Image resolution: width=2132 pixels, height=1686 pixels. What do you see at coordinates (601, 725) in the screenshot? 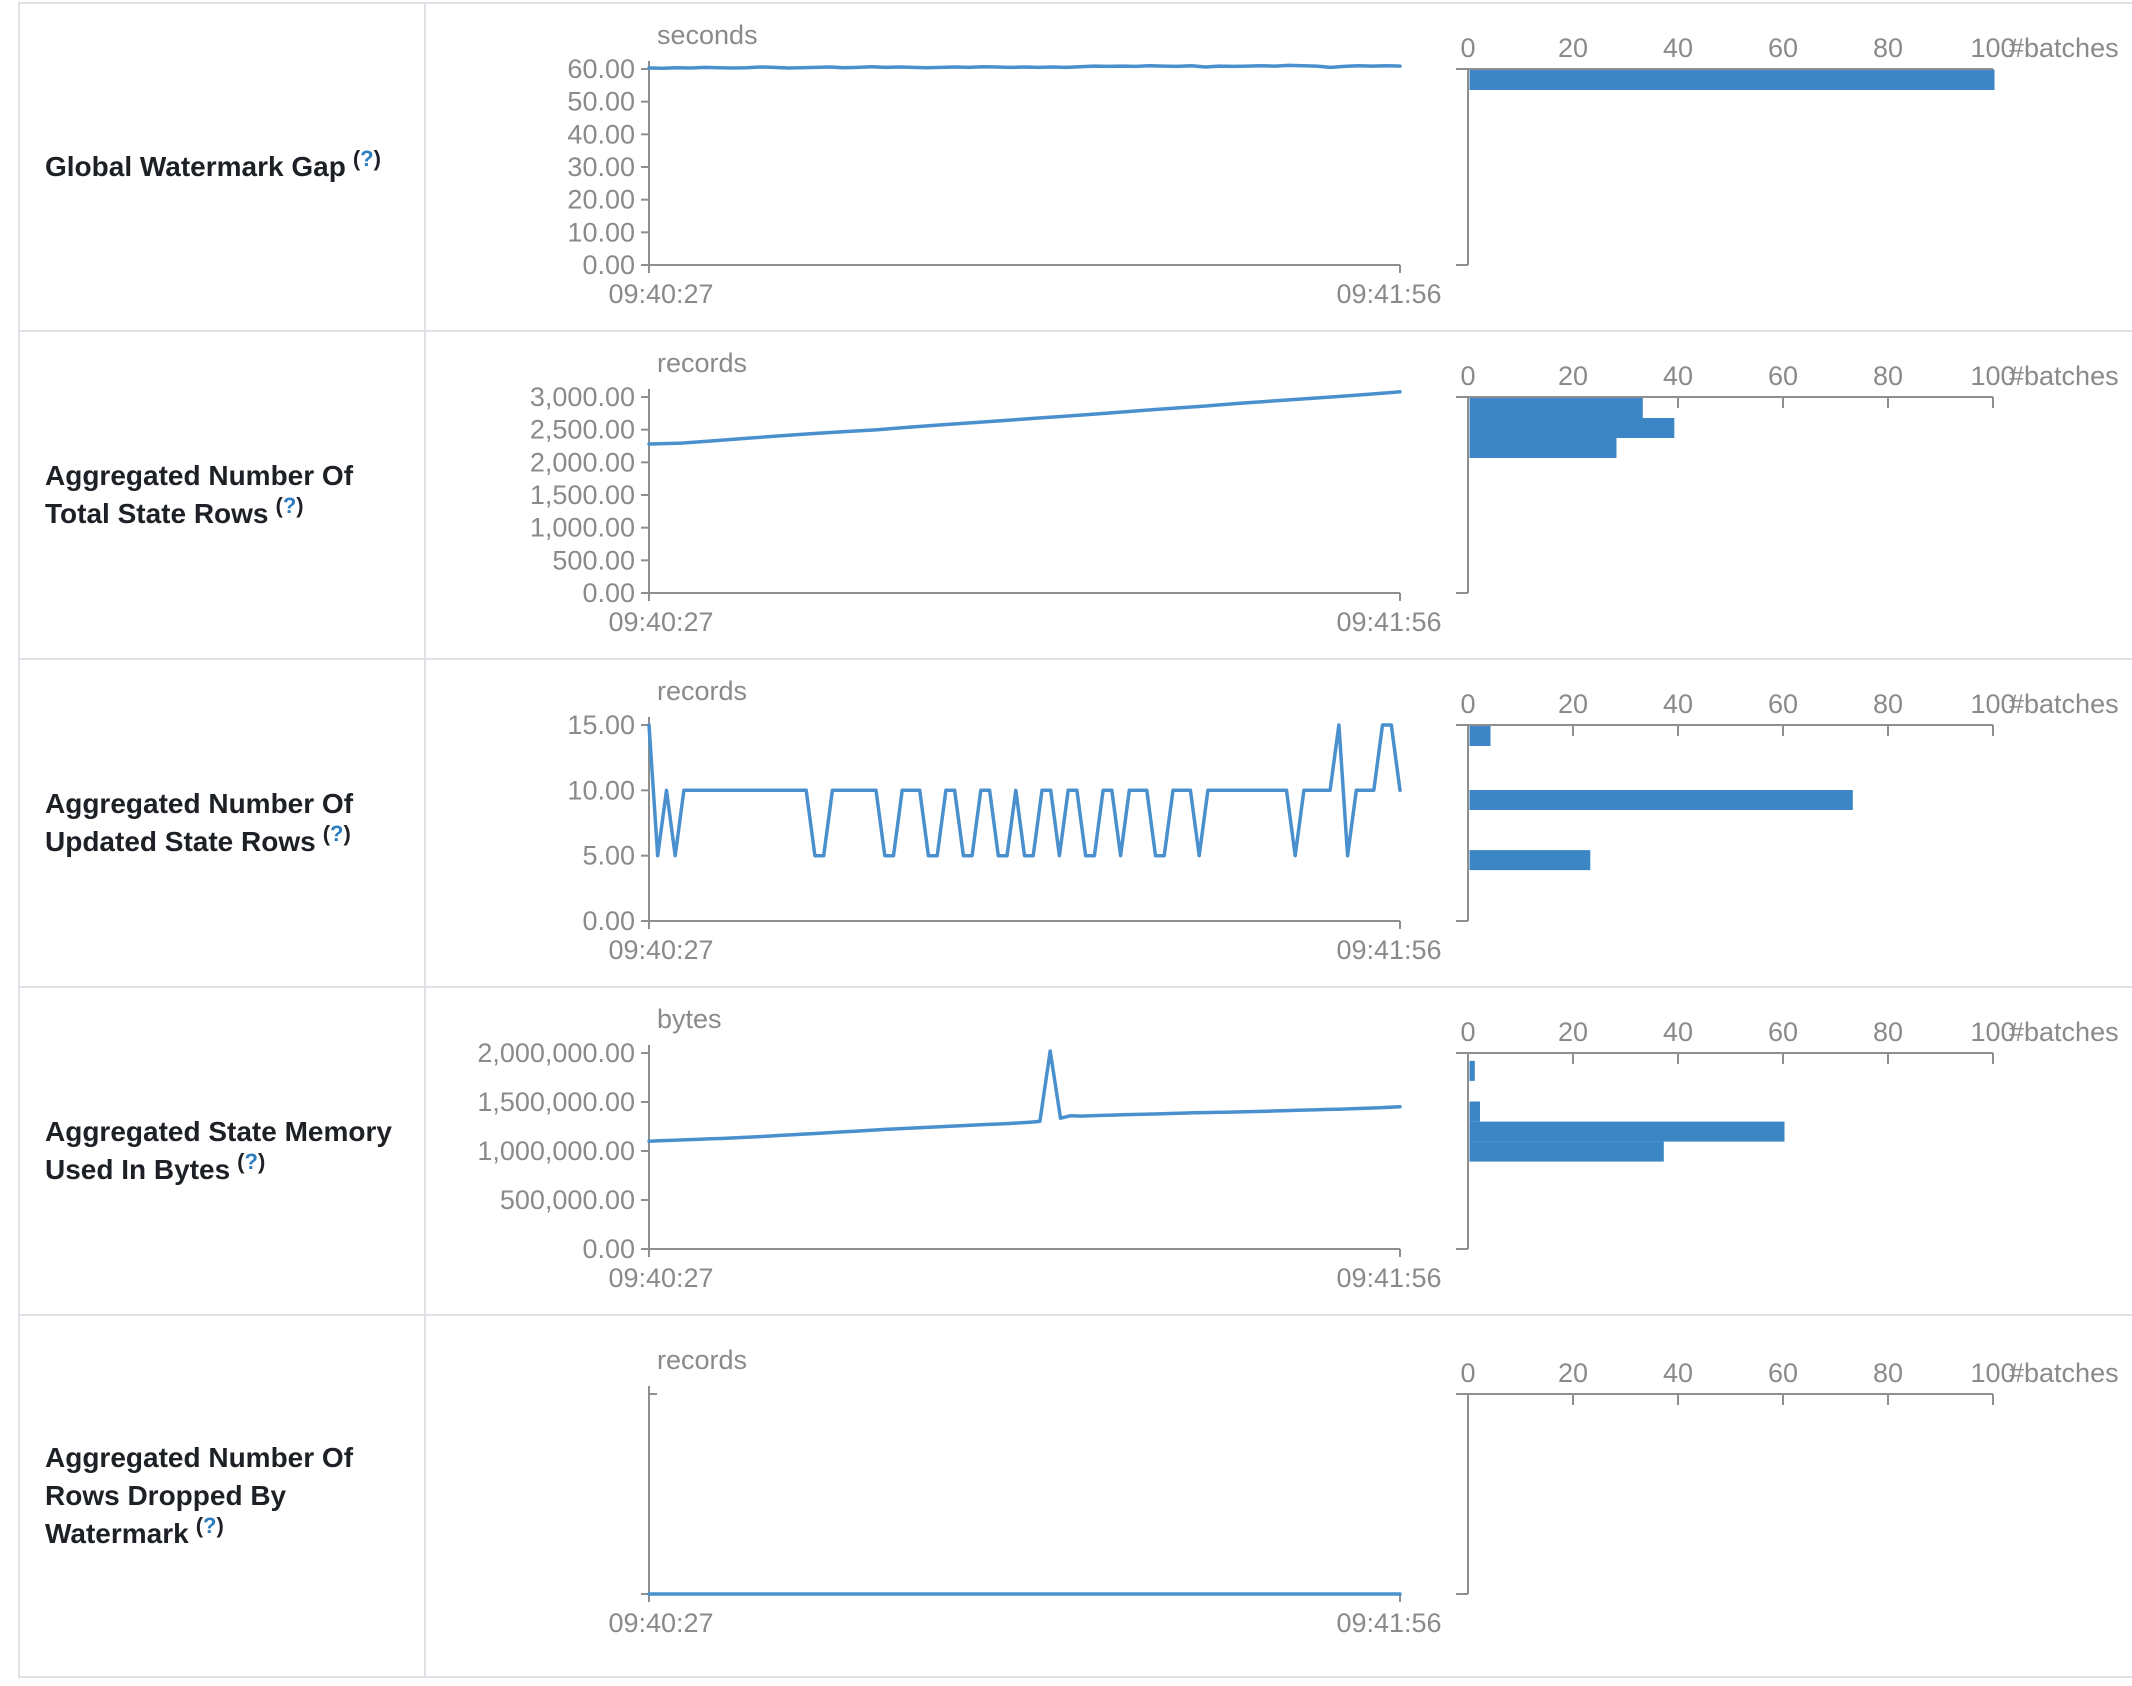
I see `svg-text: 15.00` at bounding box center [601, 725].